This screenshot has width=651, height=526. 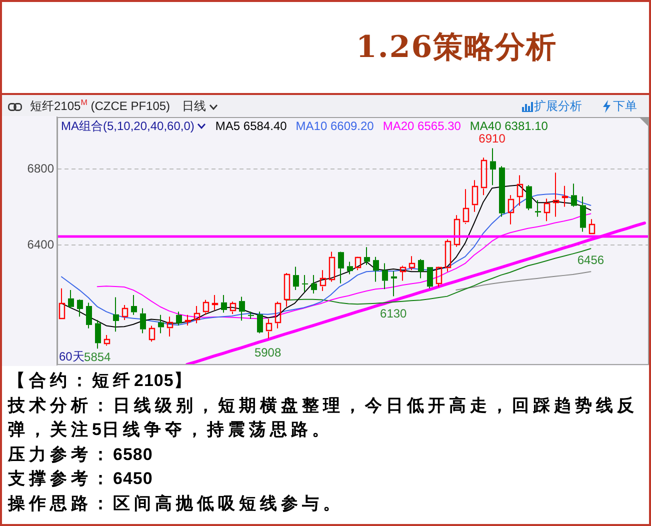 What do you see at coordinates (100, 106) in the screenshot?
I see `chart-subtitle: 短纤2105$^{M}$ (CZCE PF105)` at bounding box center [100, 106].